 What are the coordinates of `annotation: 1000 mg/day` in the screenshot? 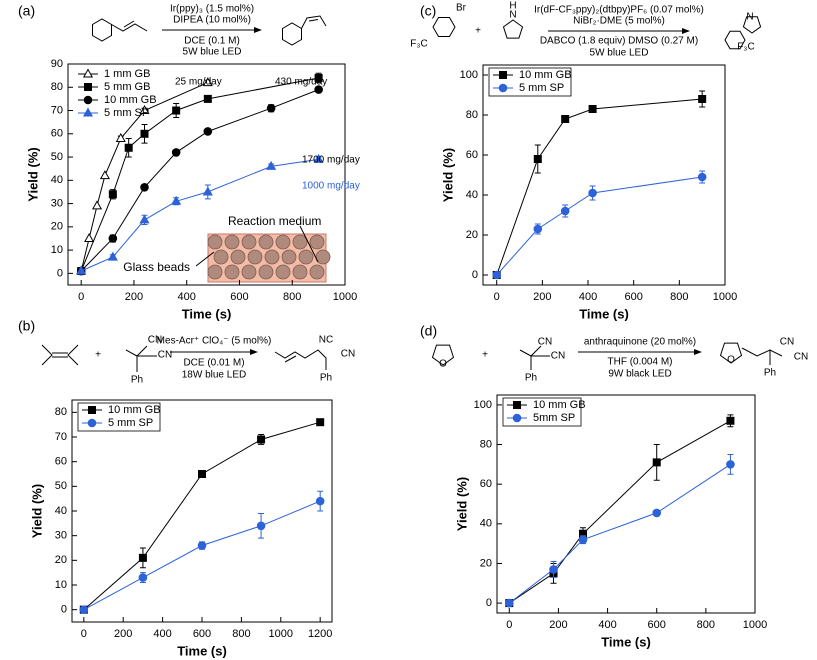 It's located at (331, 186).